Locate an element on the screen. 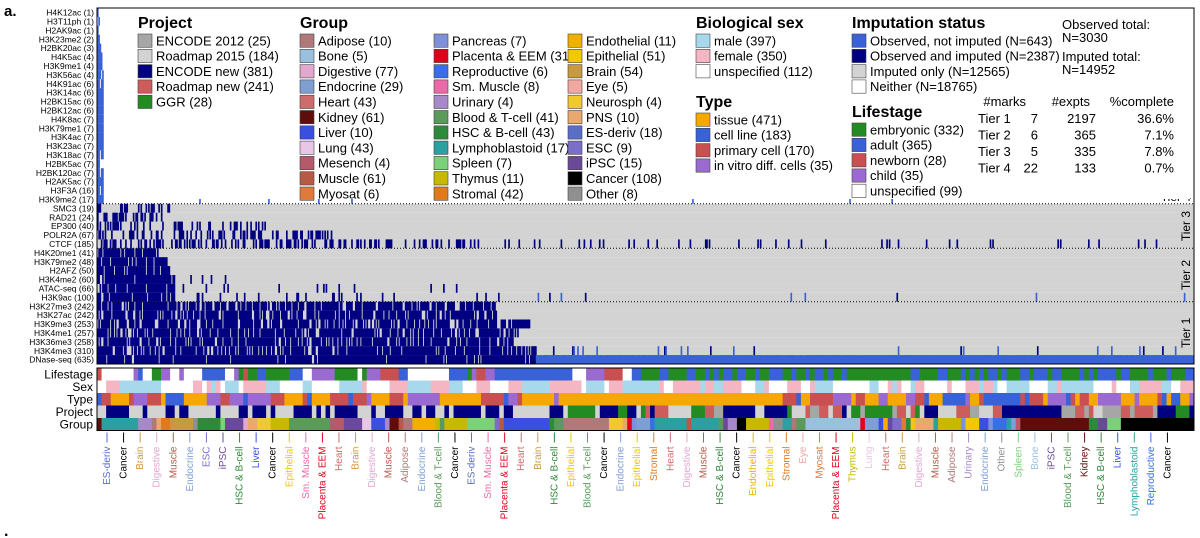 This screenshot has height=538, width=1200. totals-text: N=3030 is located at coordinates (1085, 37).